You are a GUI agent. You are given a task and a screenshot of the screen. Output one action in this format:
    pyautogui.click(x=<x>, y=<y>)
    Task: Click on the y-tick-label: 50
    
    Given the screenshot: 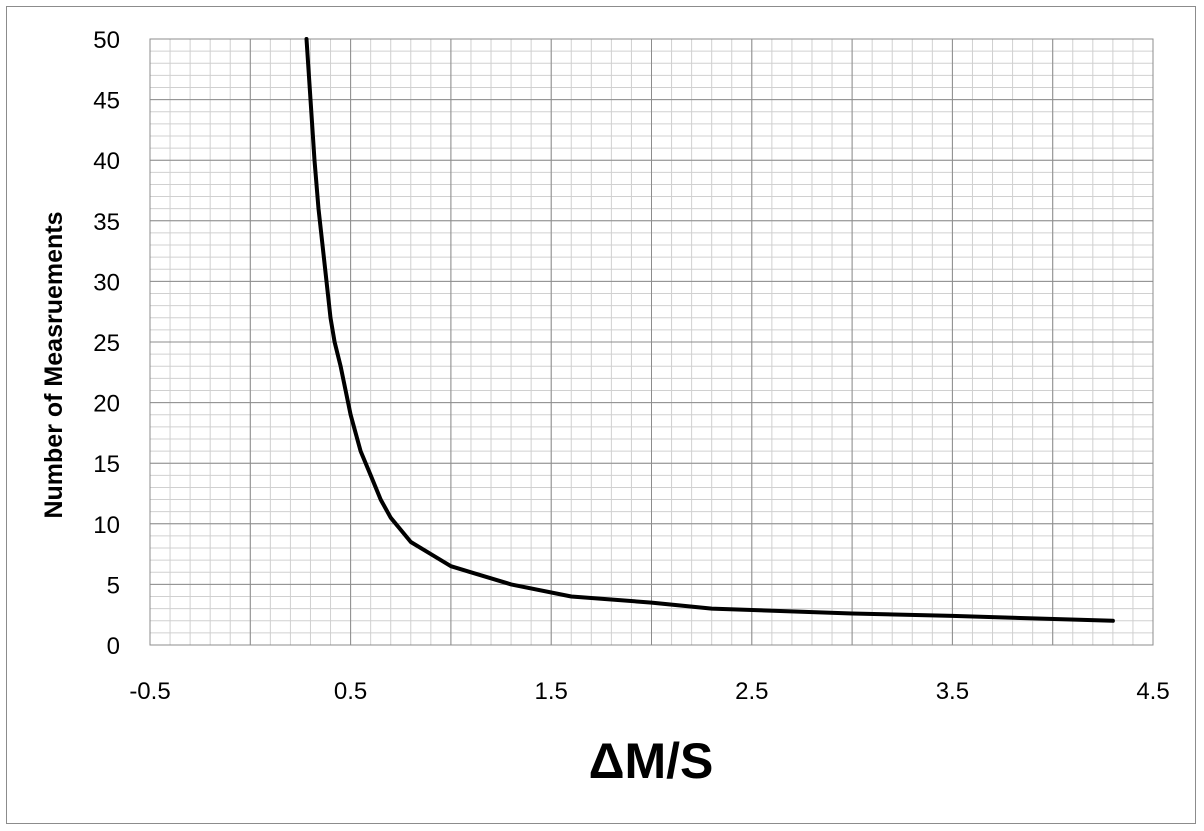 What is the action you would take?
    pyautogui.click(x=106, y=40)
    